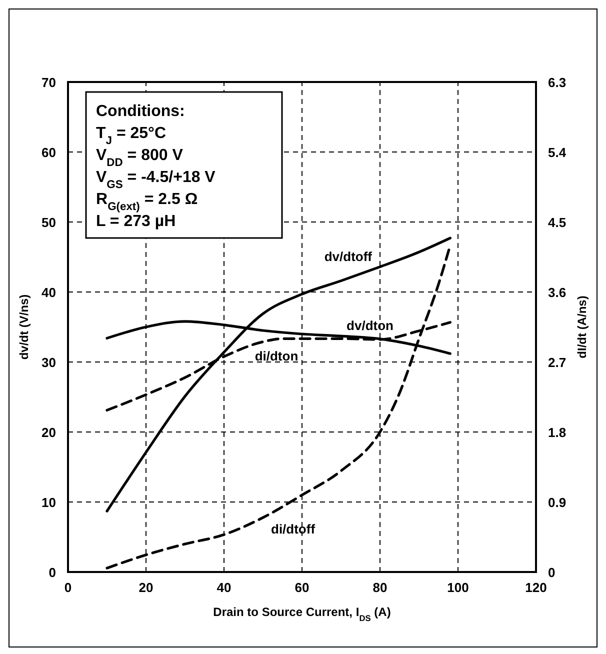 This screenshot has width=606, height=654. Describe the element at coordinates (49, 222) in the screenshot. I see `y-tick-label: 50` at that location.